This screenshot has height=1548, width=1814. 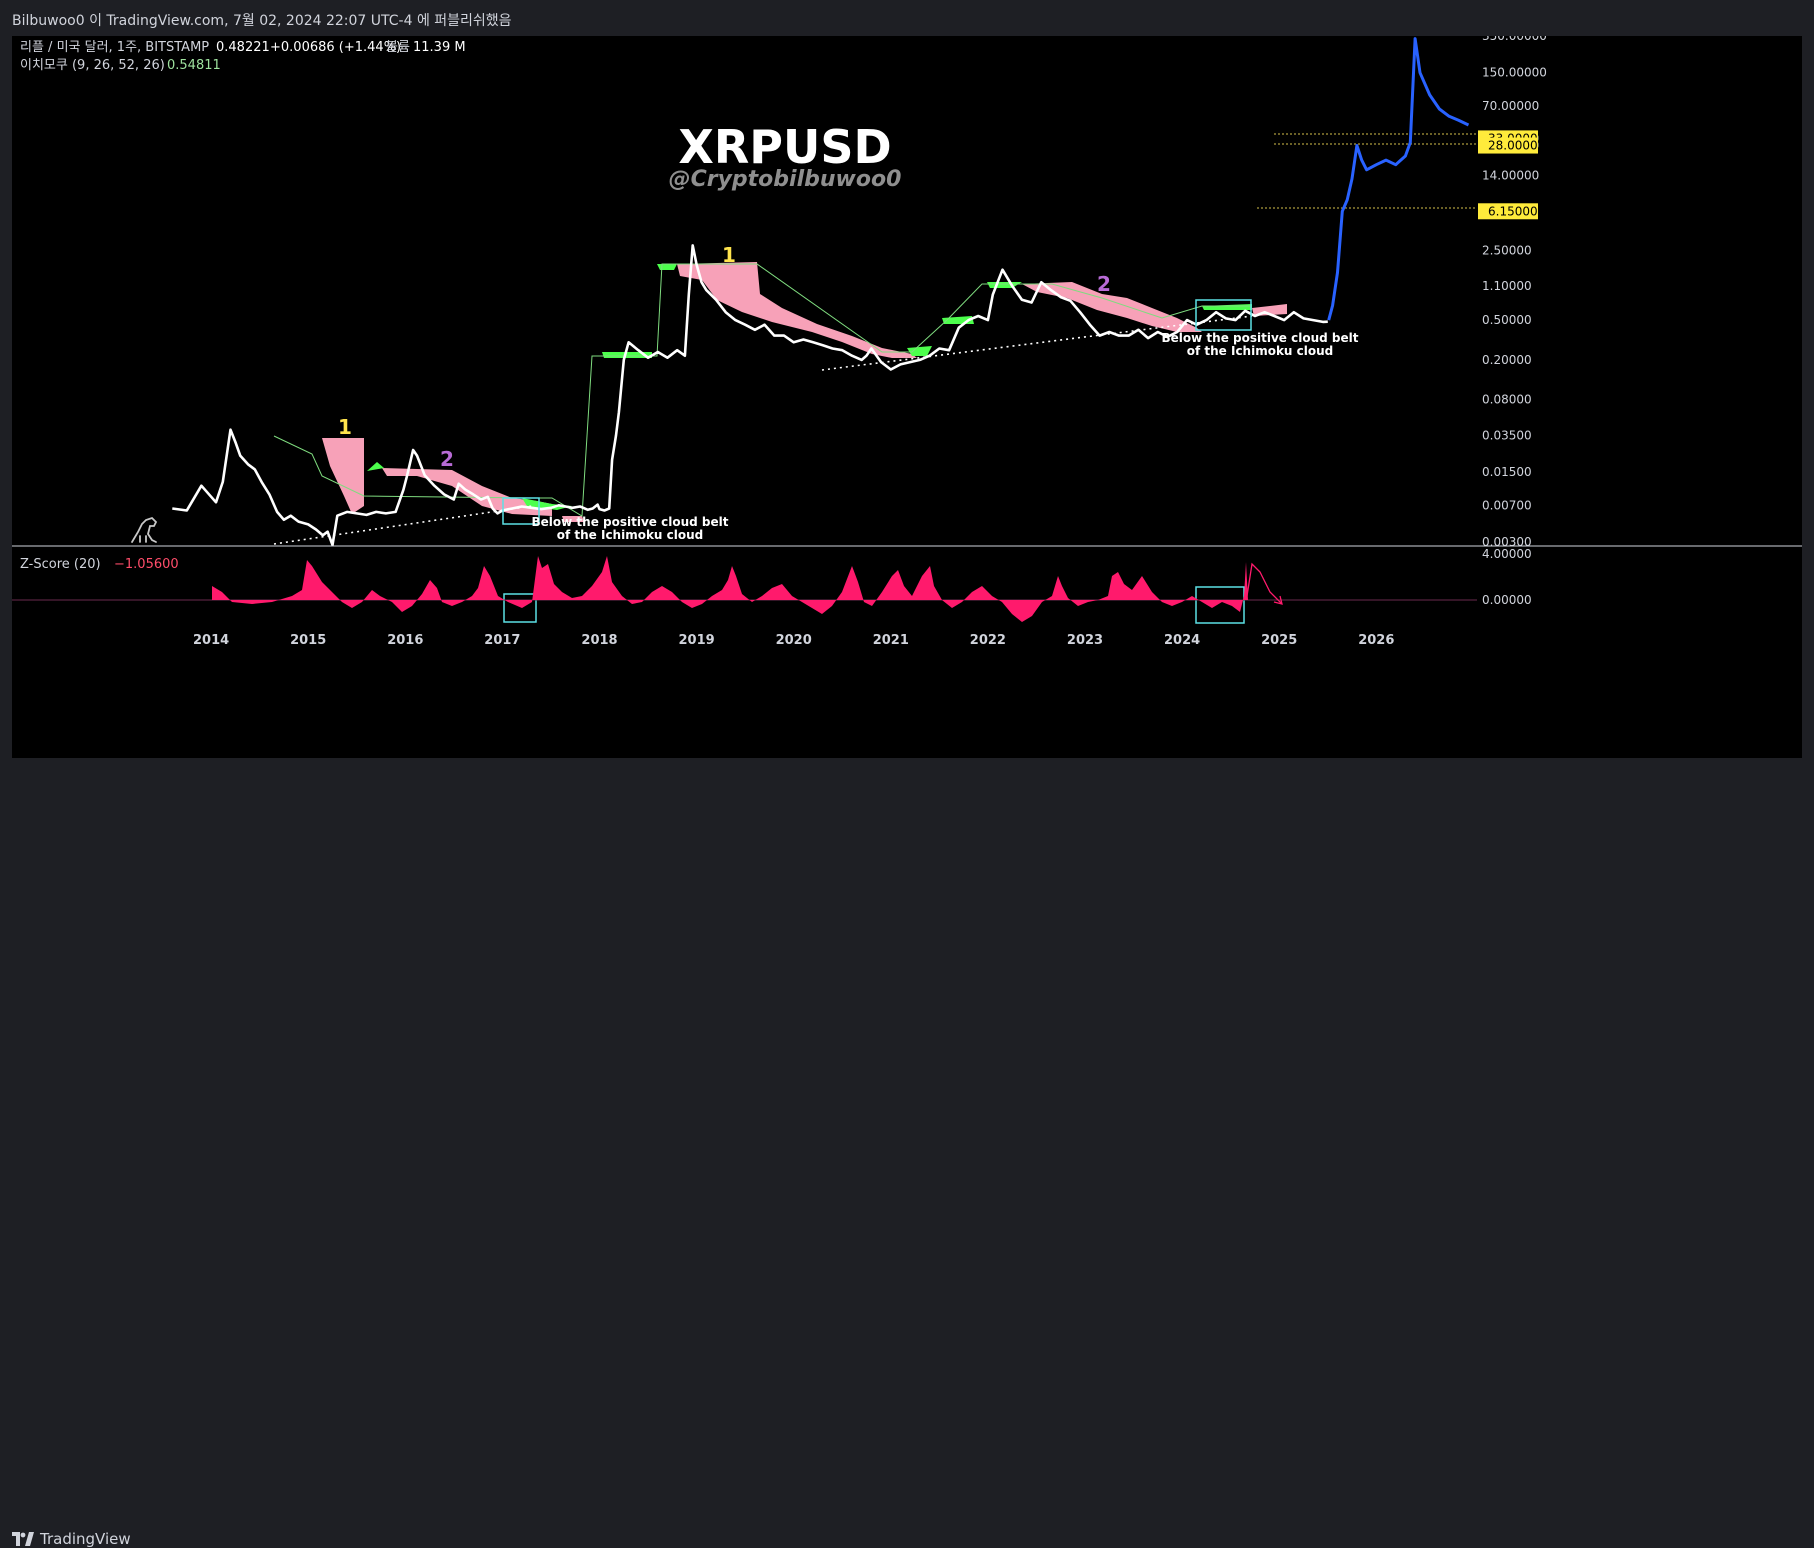 I want to click on legend-ichimoku-value: 0.54811, so click(x=194, y=65).